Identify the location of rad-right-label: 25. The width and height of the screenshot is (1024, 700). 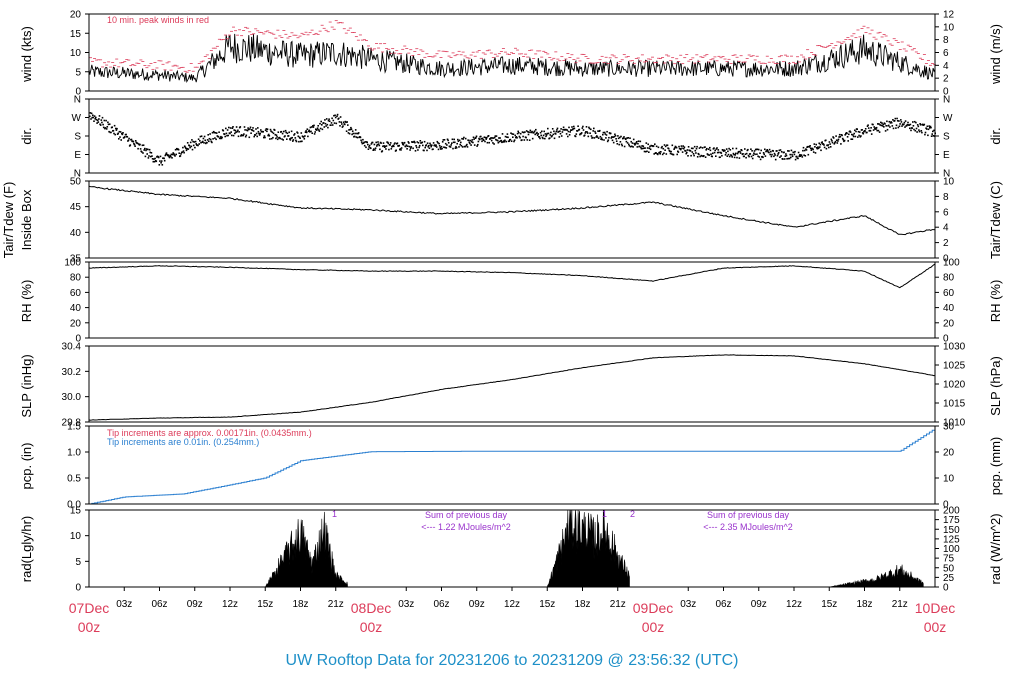
(949, 578).